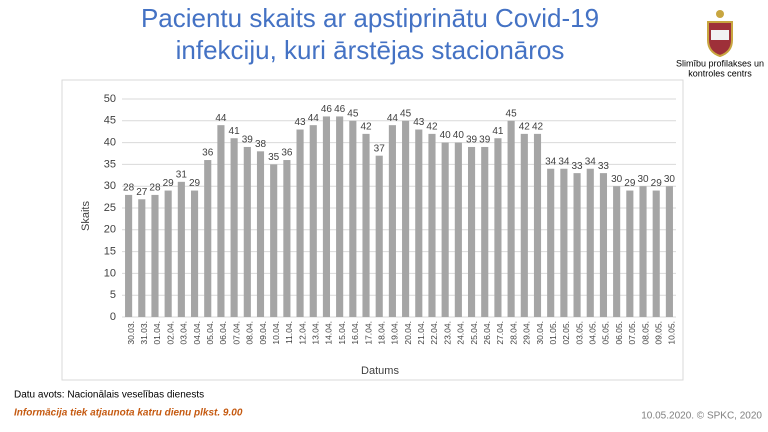 The height and width of the screenshot is (432, 768). Describe the element at coordinates (208, 153) in the screenshot. I see `value-label: 36` at that location.